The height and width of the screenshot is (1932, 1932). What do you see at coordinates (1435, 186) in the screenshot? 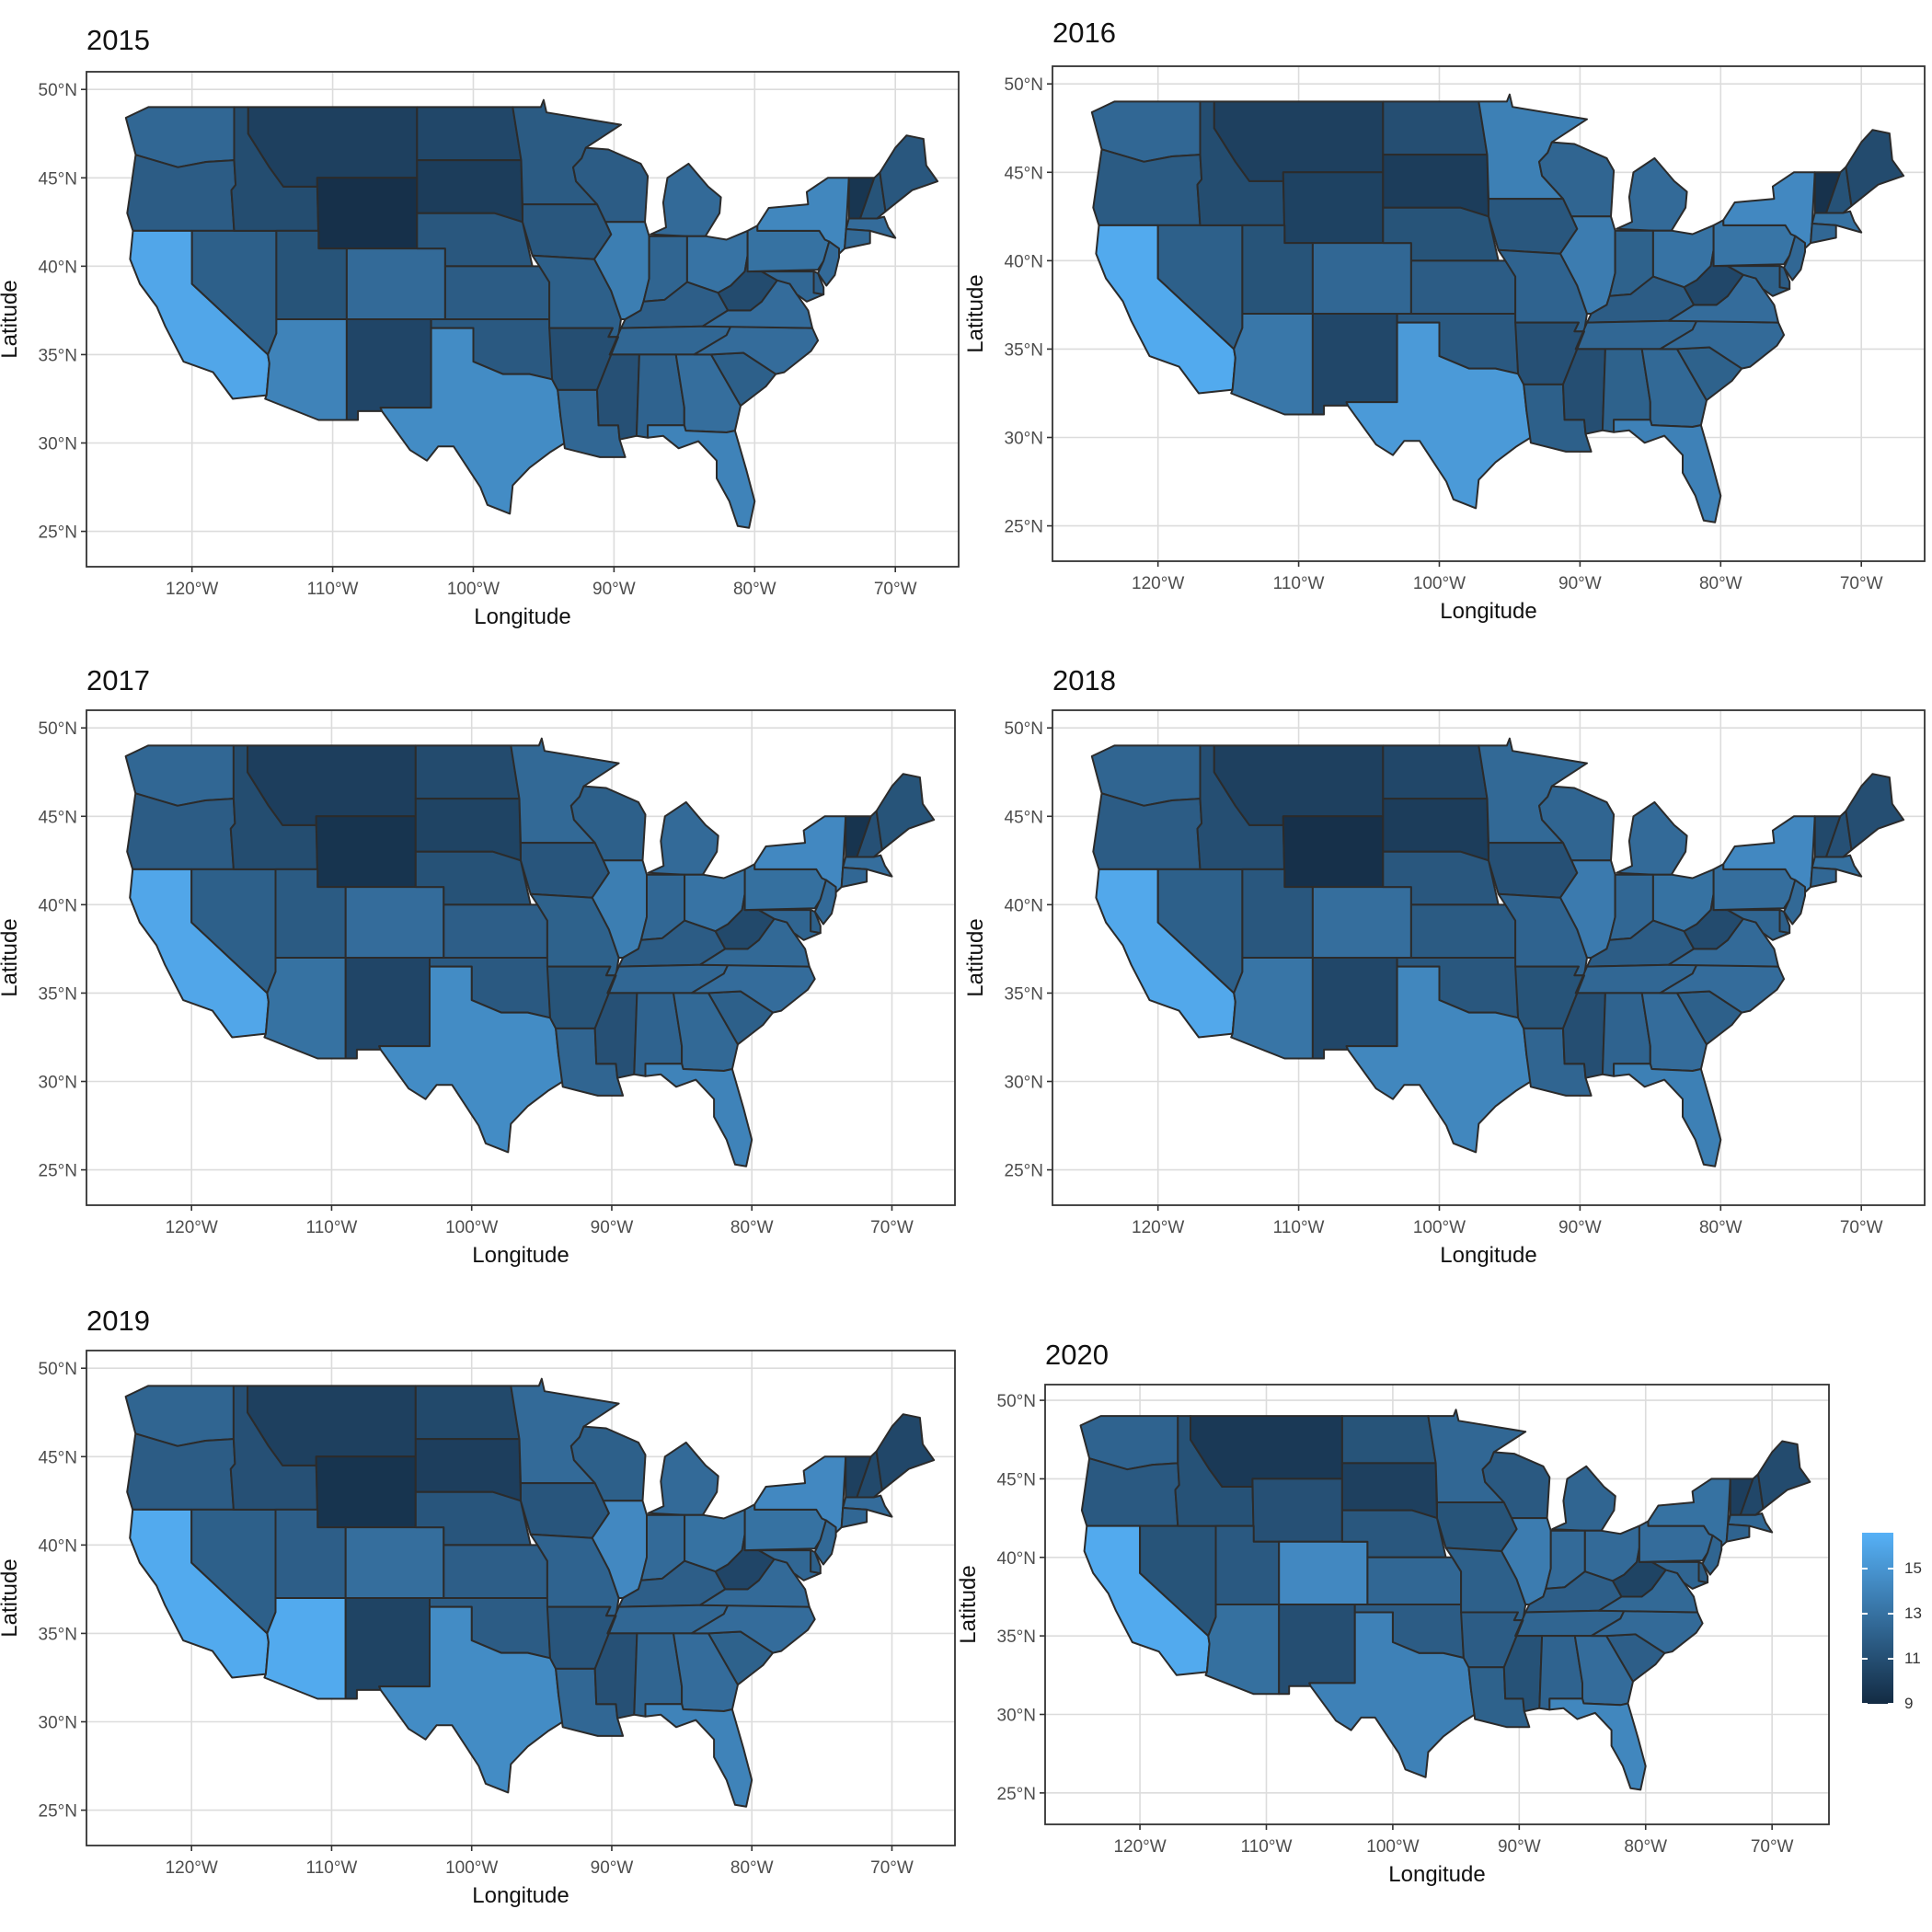
I see `state-sd` at bounding box center [1435, 186].